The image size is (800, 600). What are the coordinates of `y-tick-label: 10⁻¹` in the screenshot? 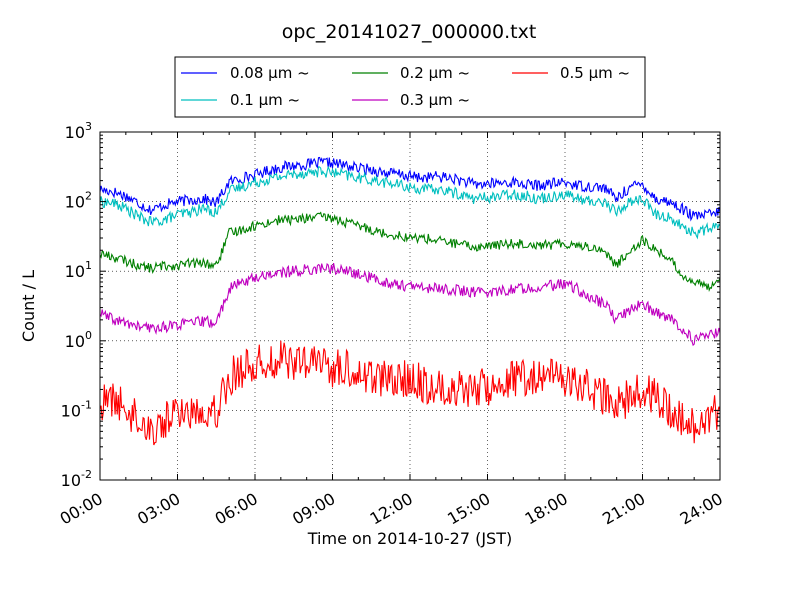 It's located at (76, 409).